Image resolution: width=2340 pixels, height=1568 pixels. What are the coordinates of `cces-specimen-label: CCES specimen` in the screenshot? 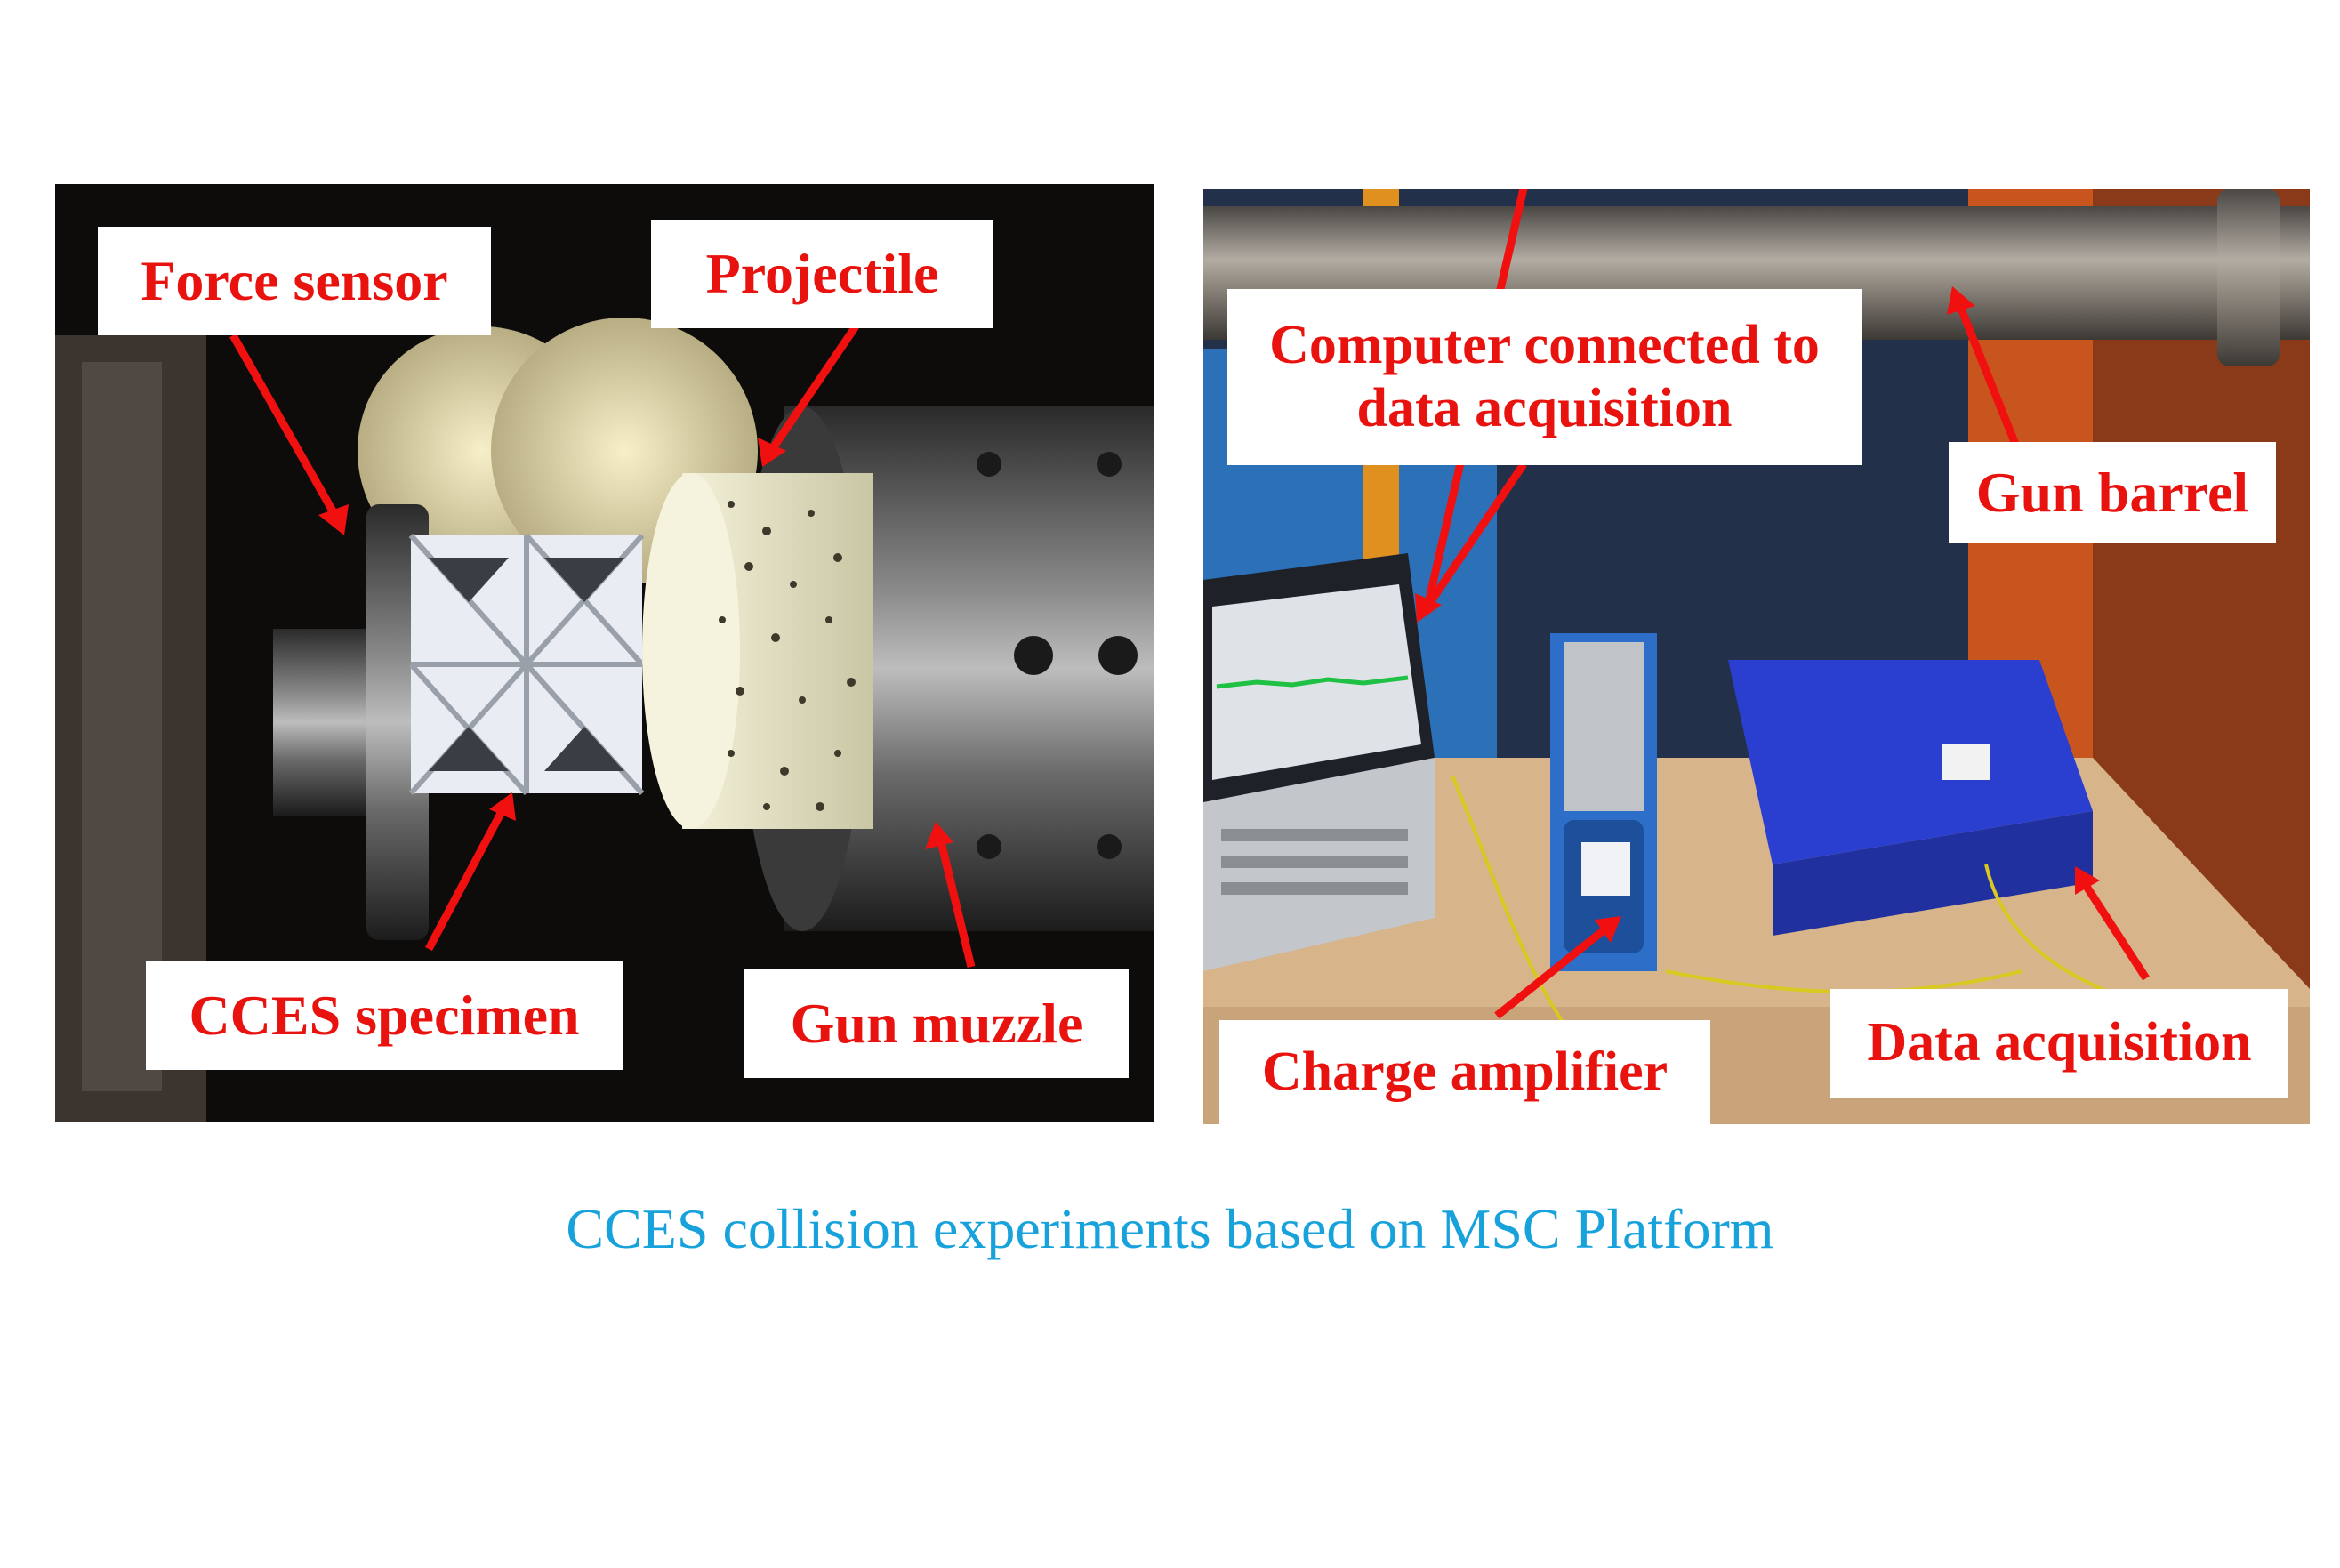 It's located at (384, 1015).